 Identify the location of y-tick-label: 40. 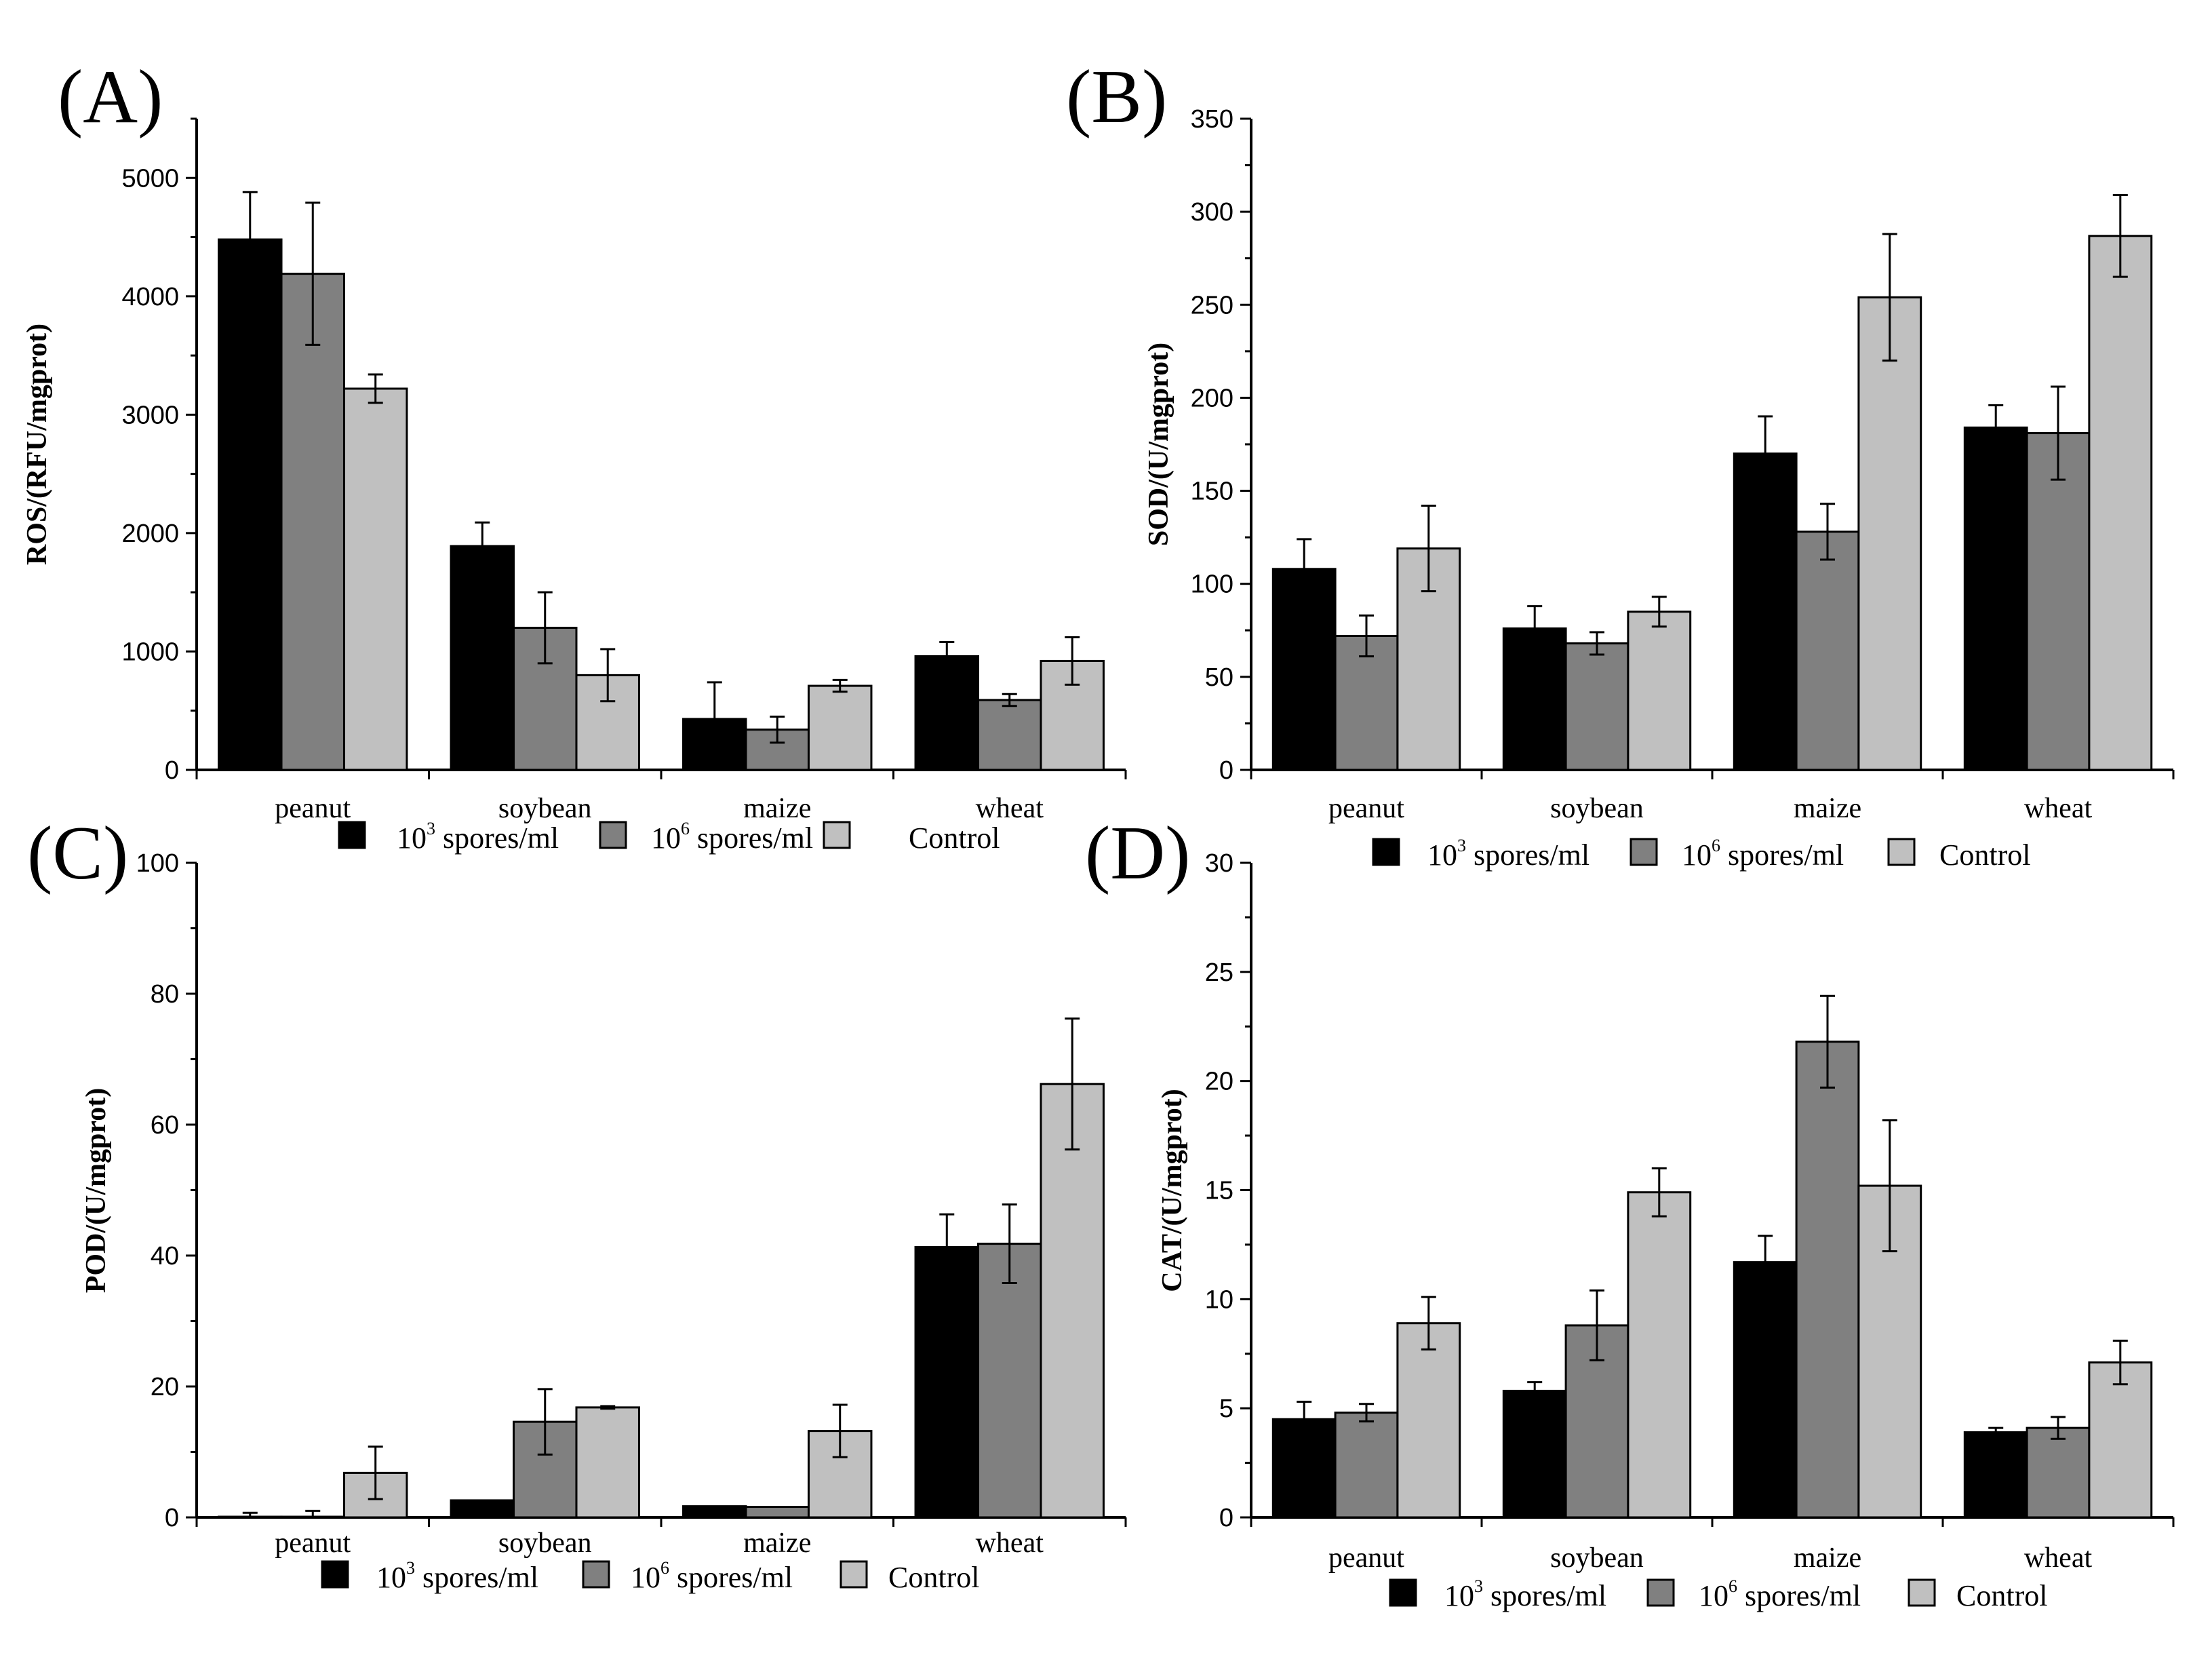
(165, 1256).